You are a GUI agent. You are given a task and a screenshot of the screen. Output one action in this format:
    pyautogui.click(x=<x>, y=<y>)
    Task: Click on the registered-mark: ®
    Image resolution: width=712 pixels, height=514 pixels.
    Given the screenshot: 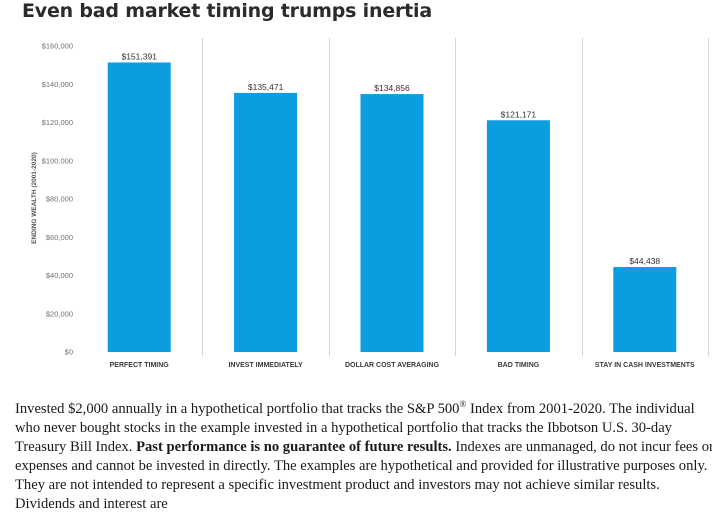 What is the action you would take?
    pyautogui.click(x=463, y=404)
    